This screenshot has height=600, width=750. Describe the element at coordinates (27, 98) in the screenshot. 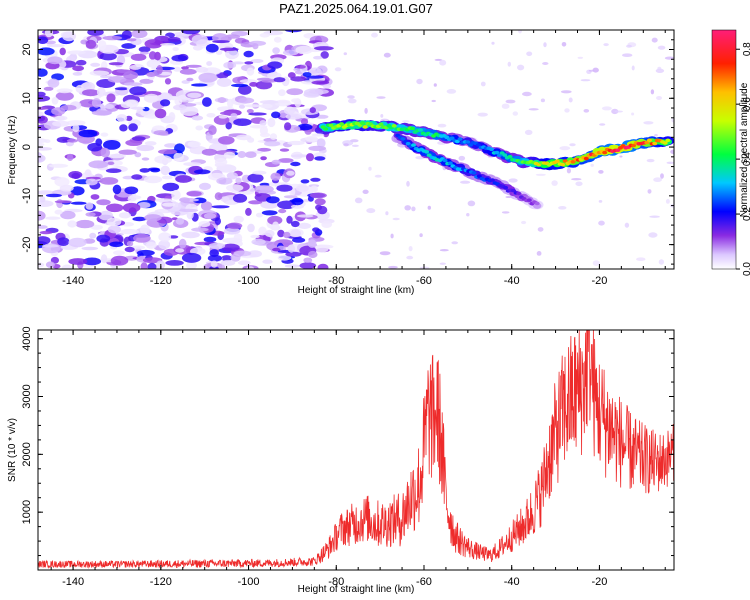

I see `spectrogram-y-tick-label: 10` at that location.